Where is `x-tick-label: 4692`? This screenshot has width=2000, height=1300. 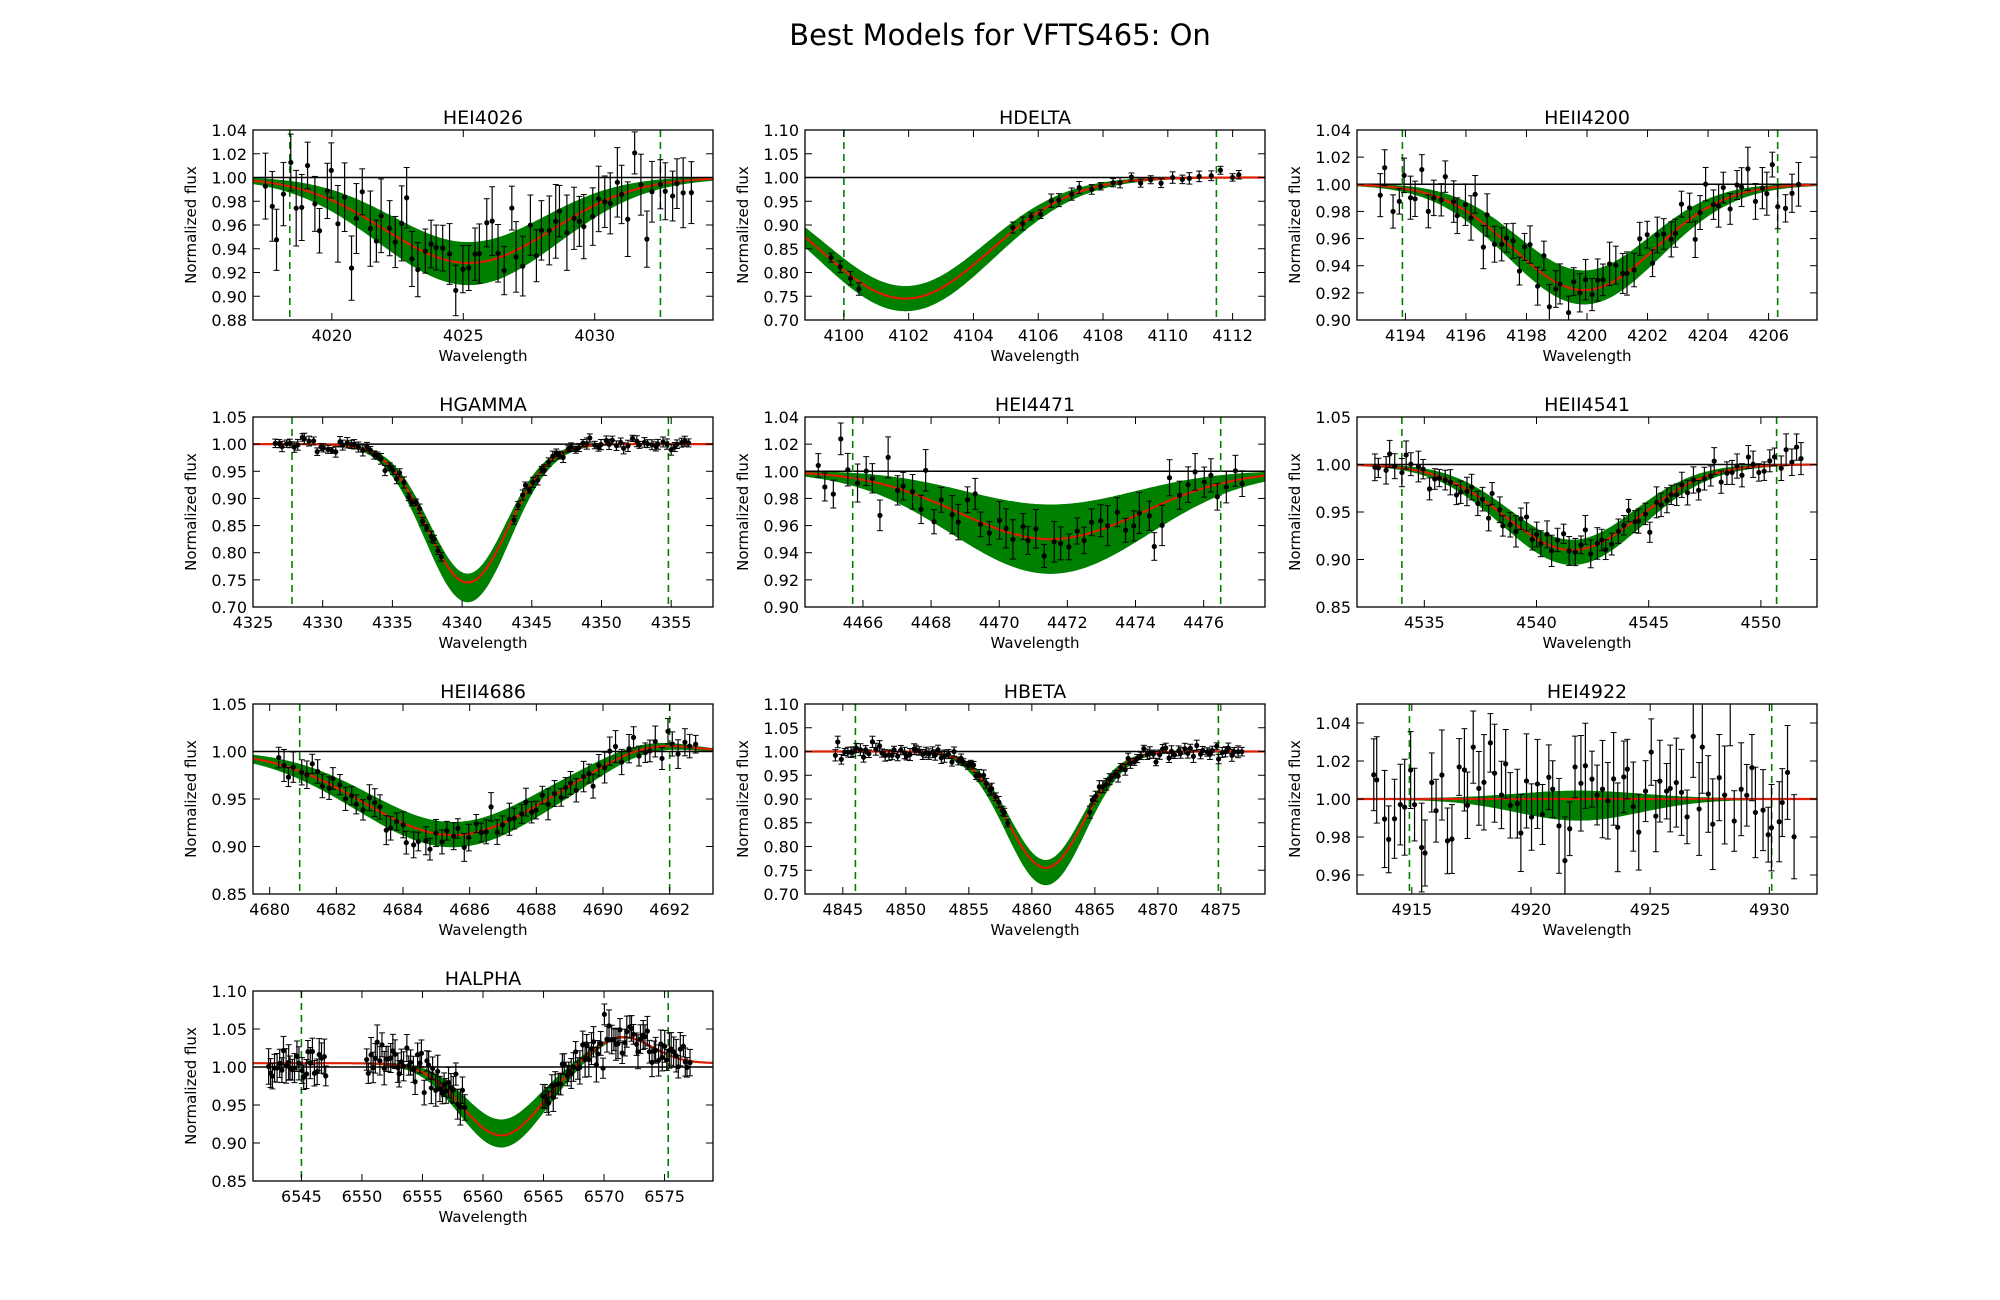 x-tick-label: 4692 is located at coordinates (669, 909).